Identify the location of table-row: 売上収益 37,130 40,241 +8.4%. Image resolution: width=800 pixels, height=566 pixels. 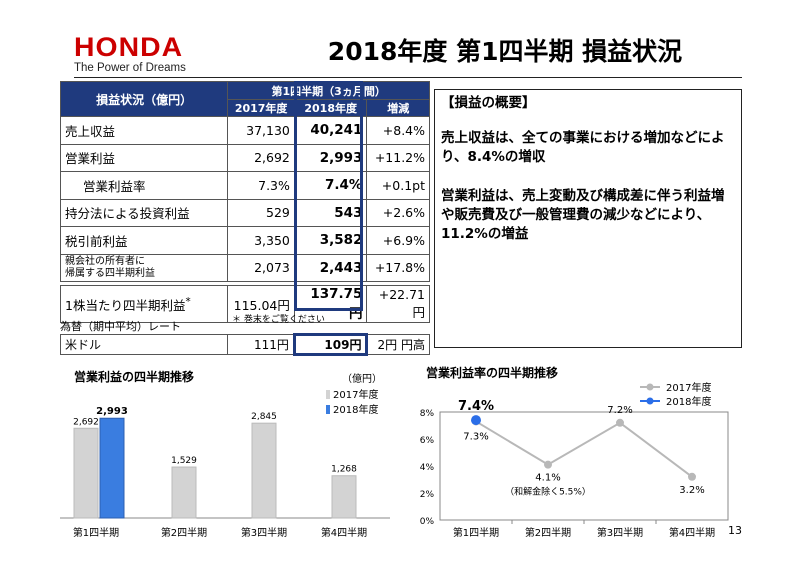
(244, 130).